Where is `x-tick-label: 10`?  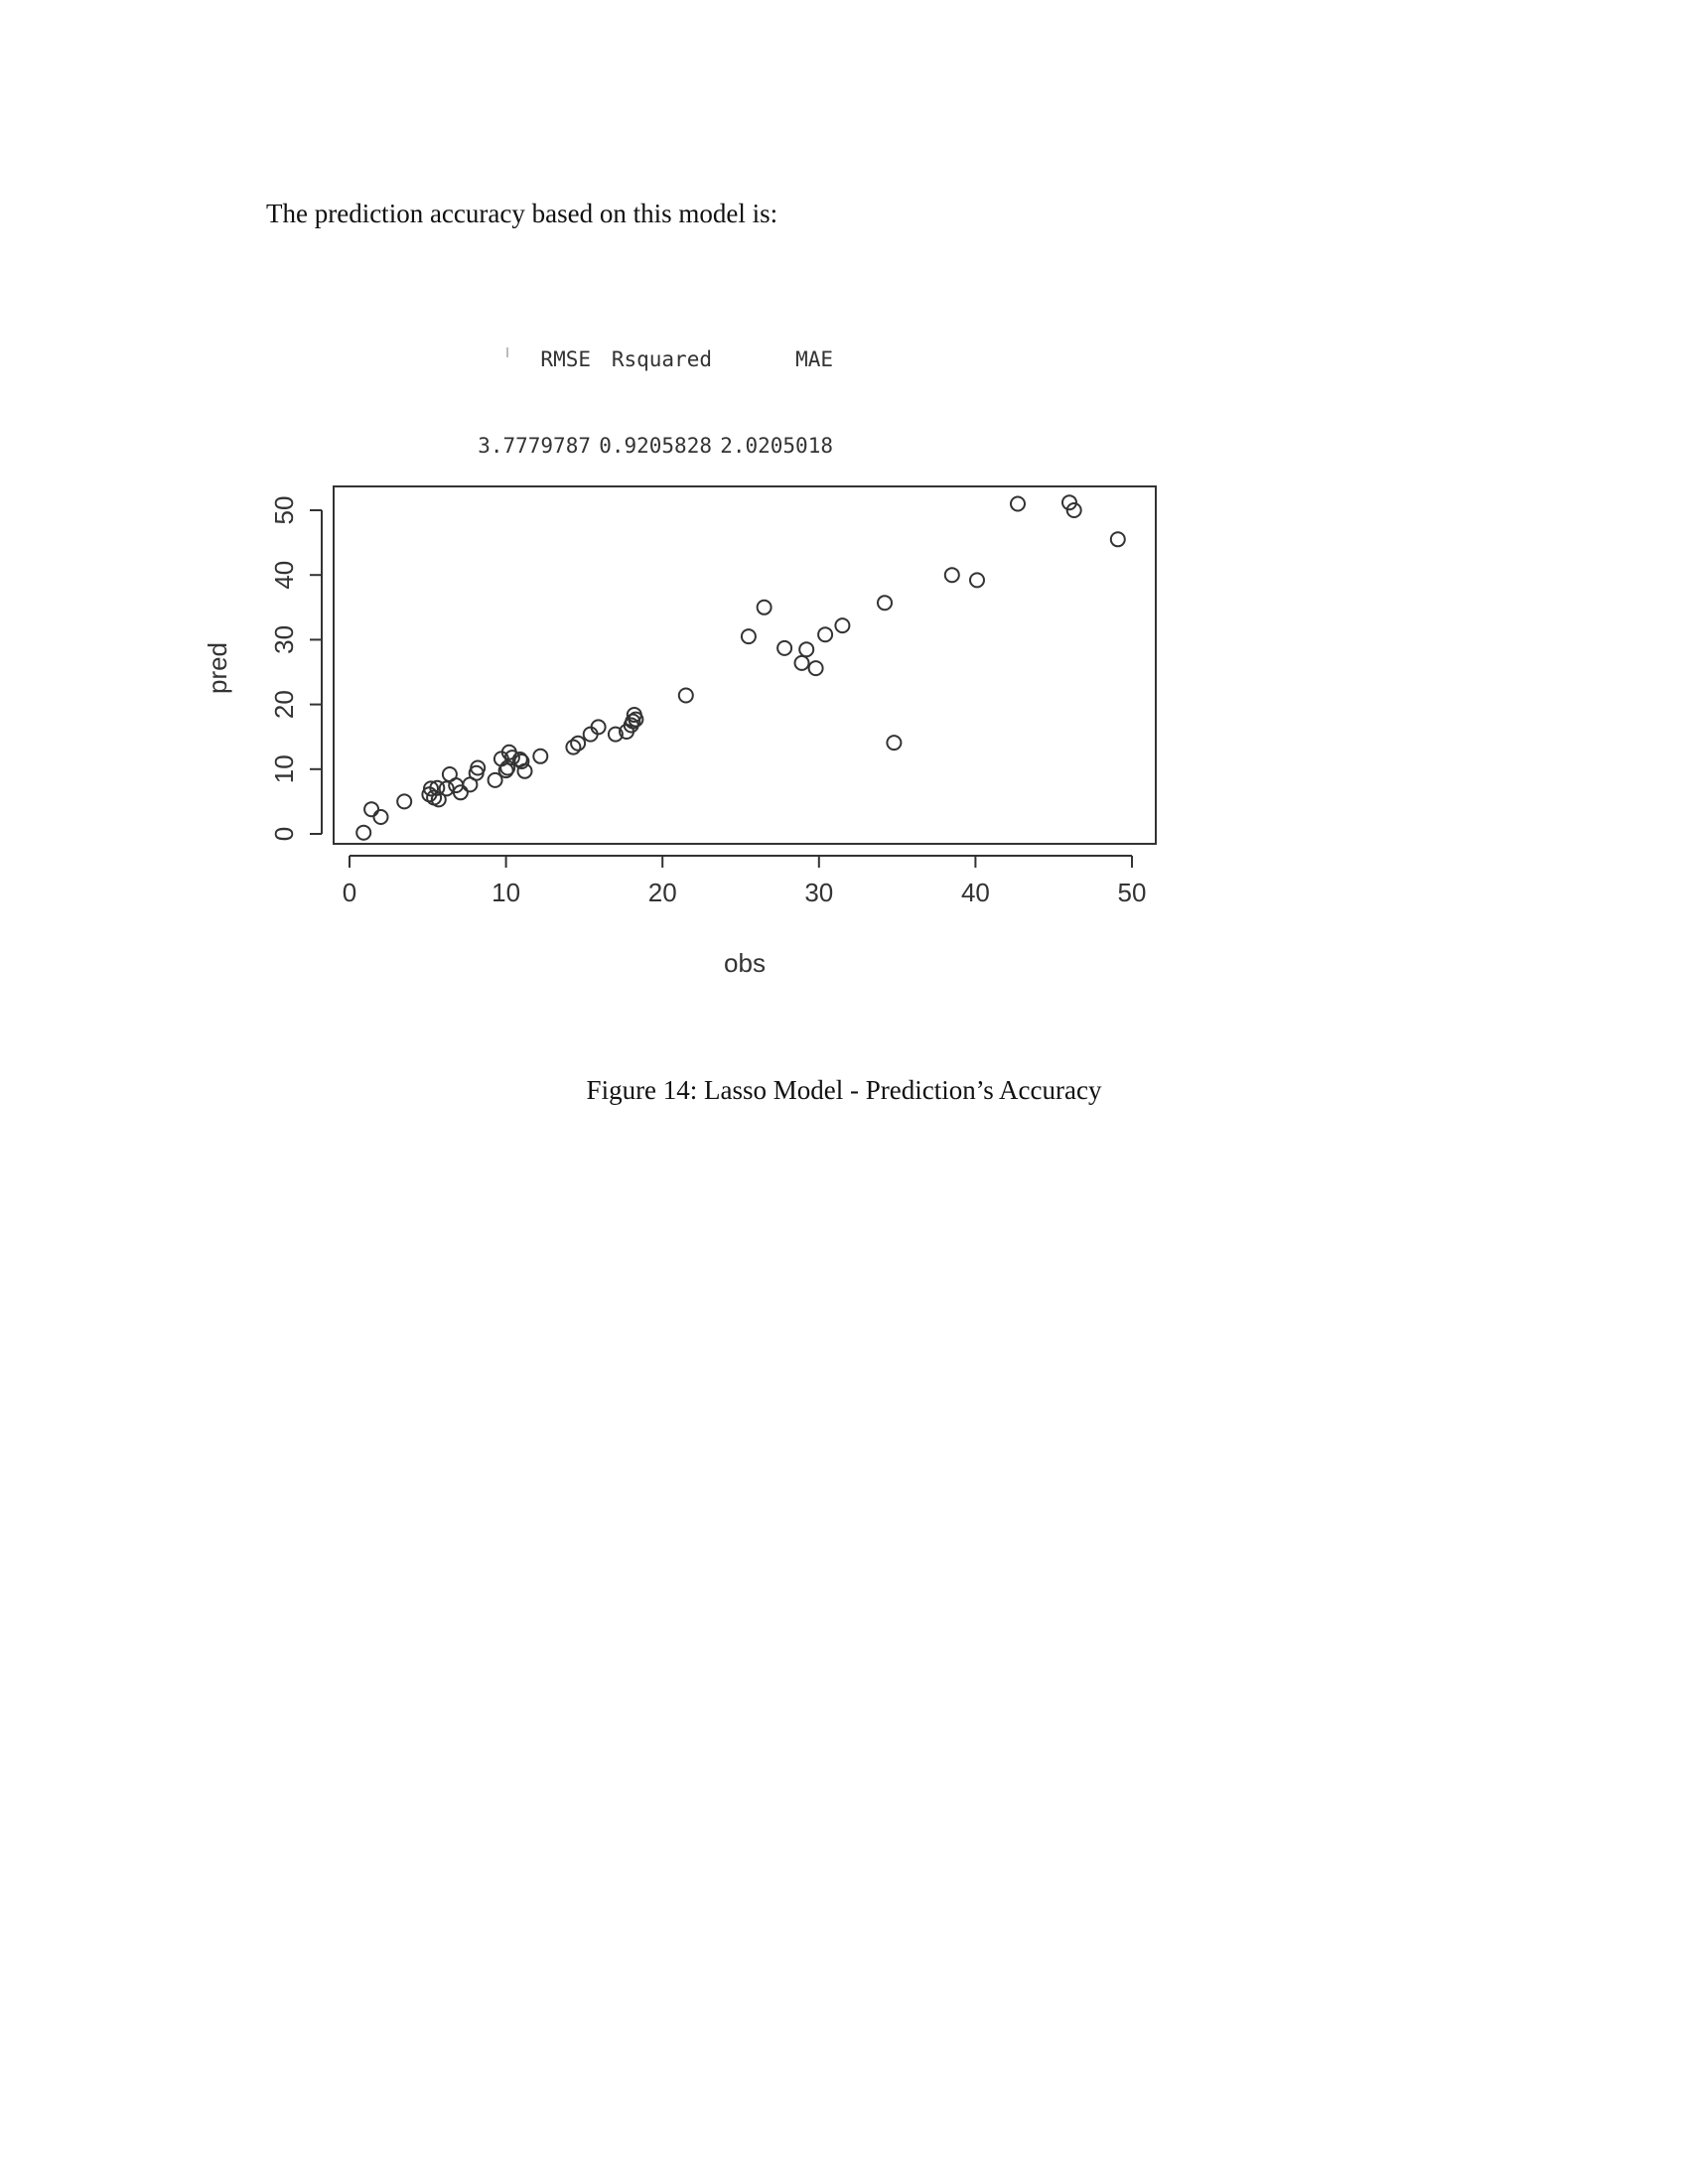 x-tick-label: 10 is located at coordinates (506, 892).